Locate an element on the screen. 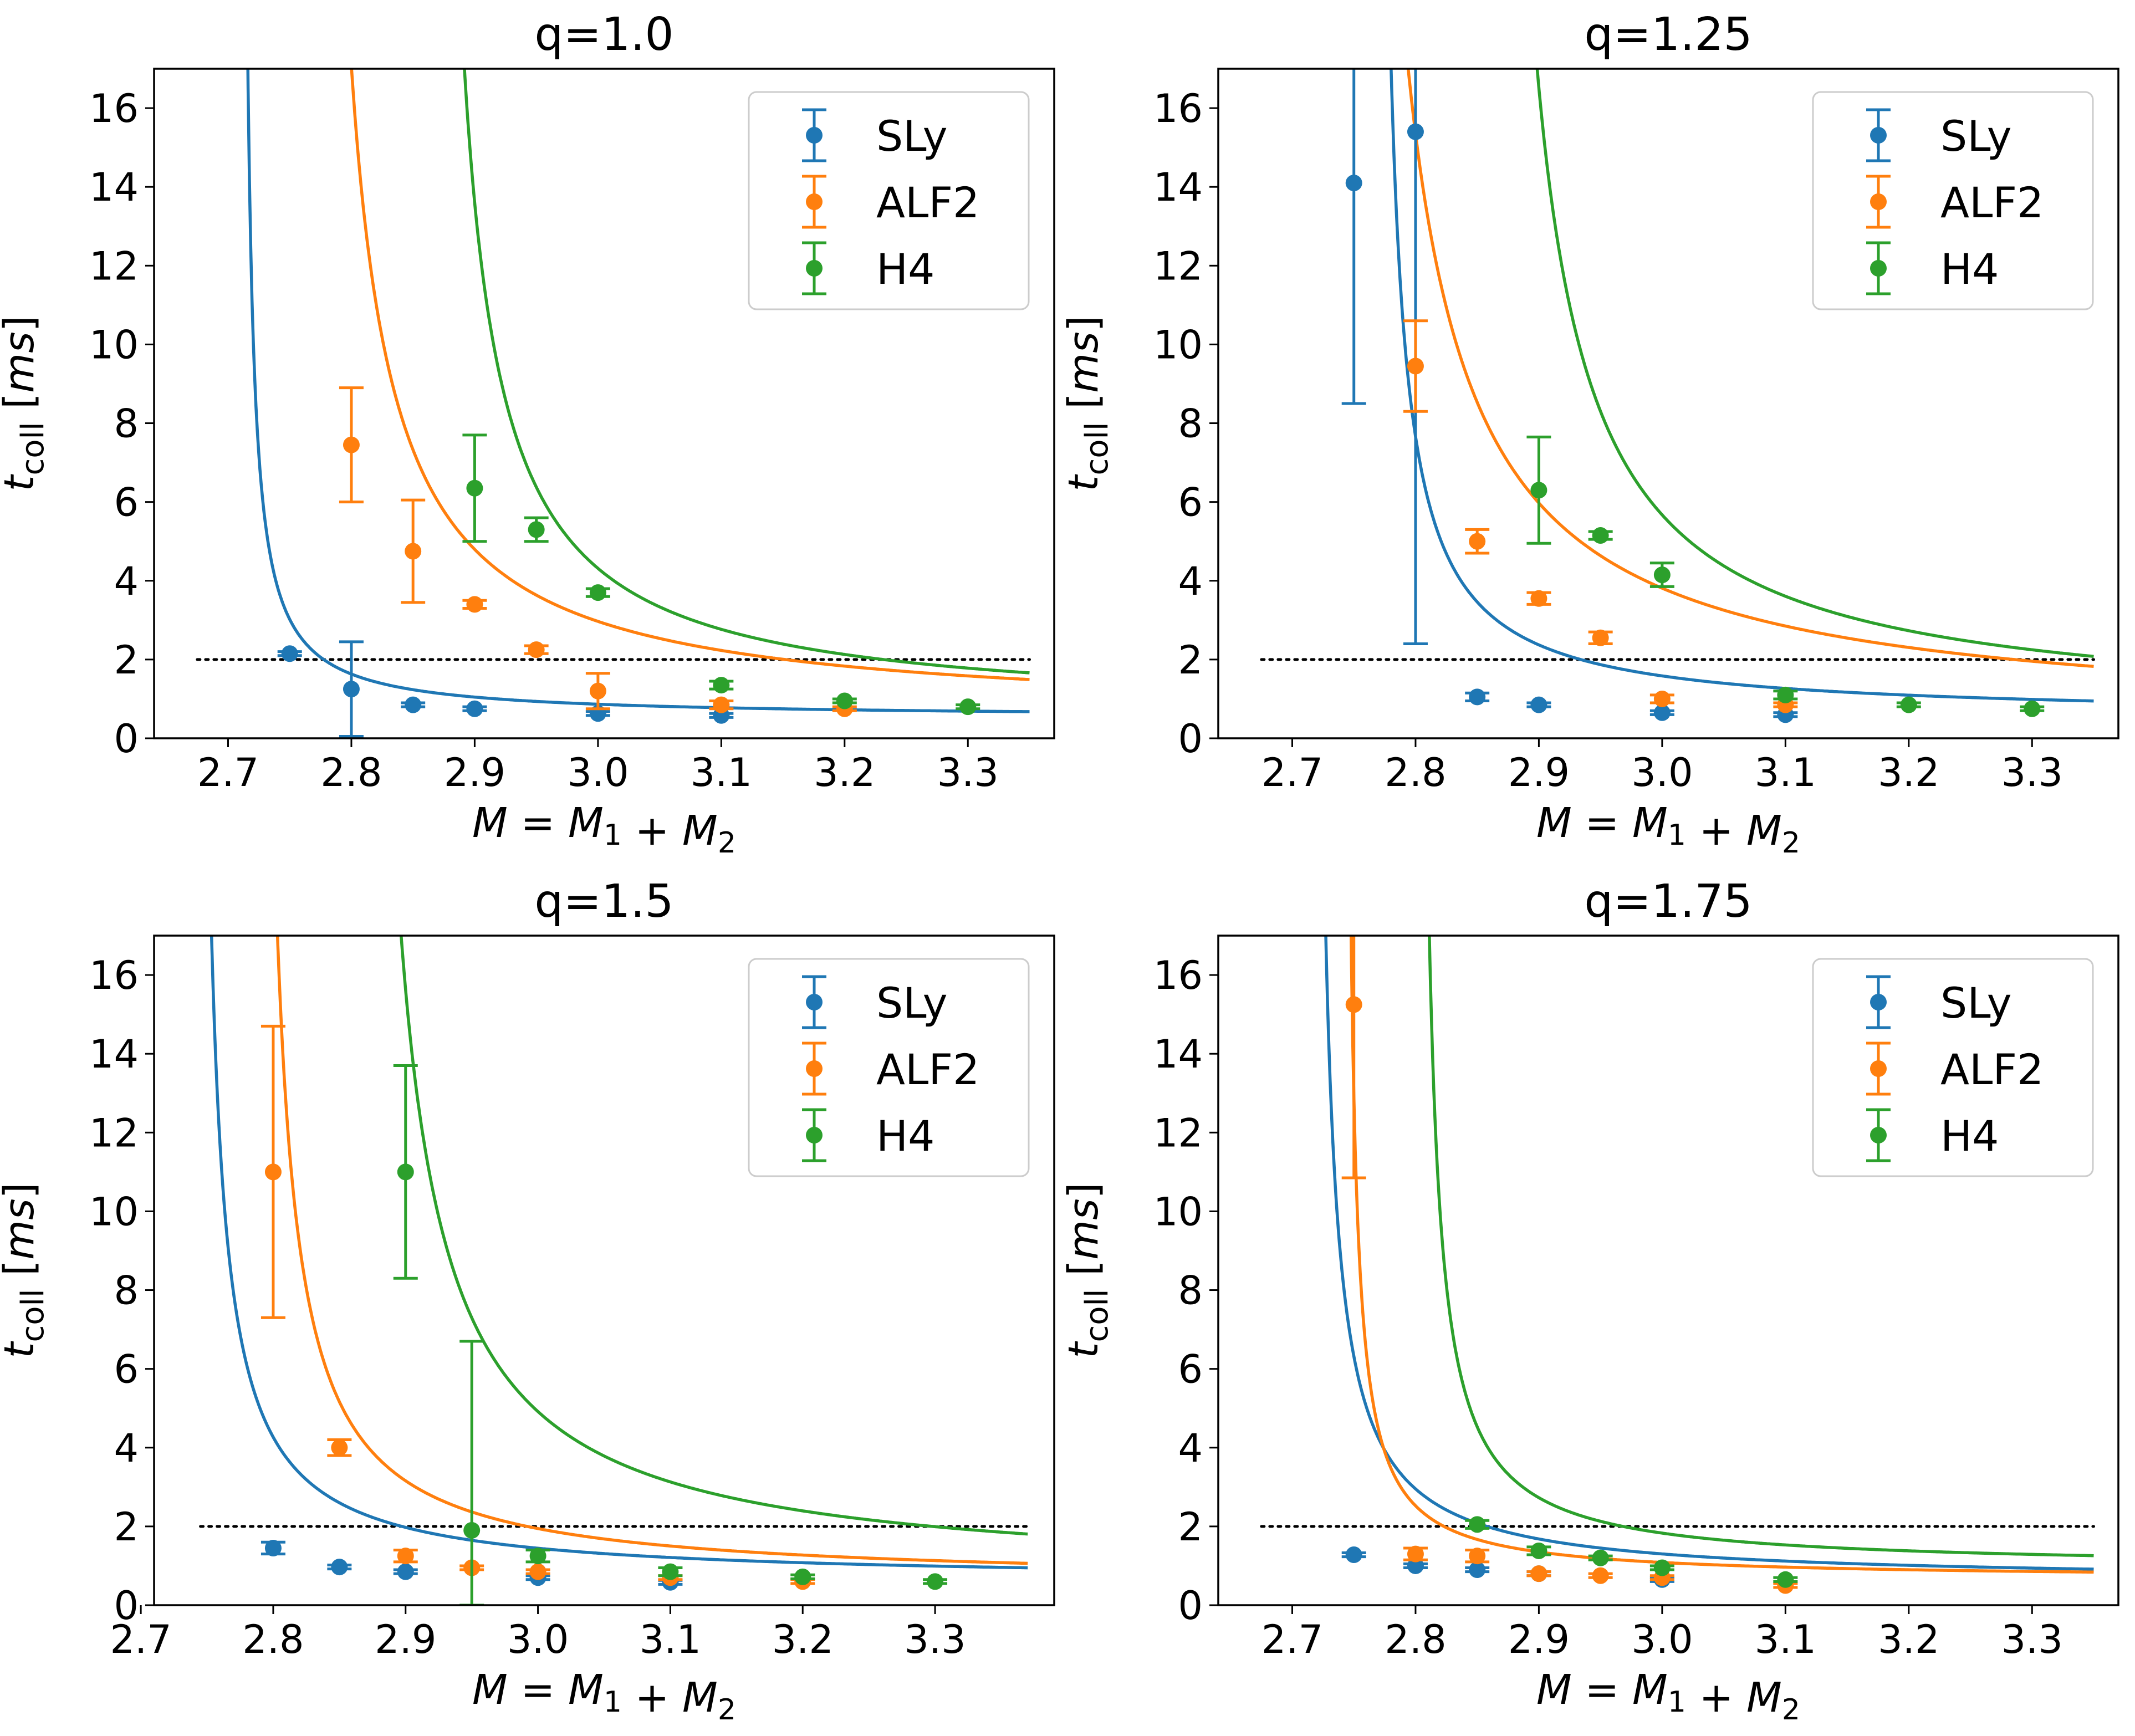 This screenshot has height=1736, width=2135. x-tick-label: 3.1 is located at coordinates (1785, 772).